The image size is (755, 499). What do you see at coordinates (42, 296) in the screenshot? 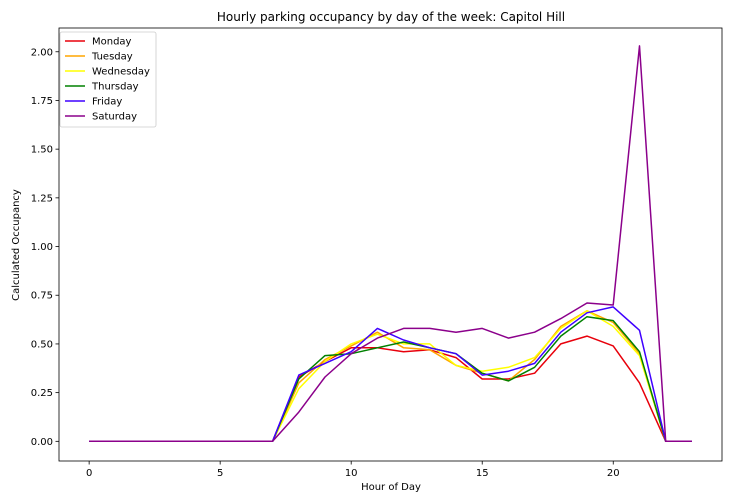
I see `y-tick-label: 0.75` at bounding box center [42, 296].